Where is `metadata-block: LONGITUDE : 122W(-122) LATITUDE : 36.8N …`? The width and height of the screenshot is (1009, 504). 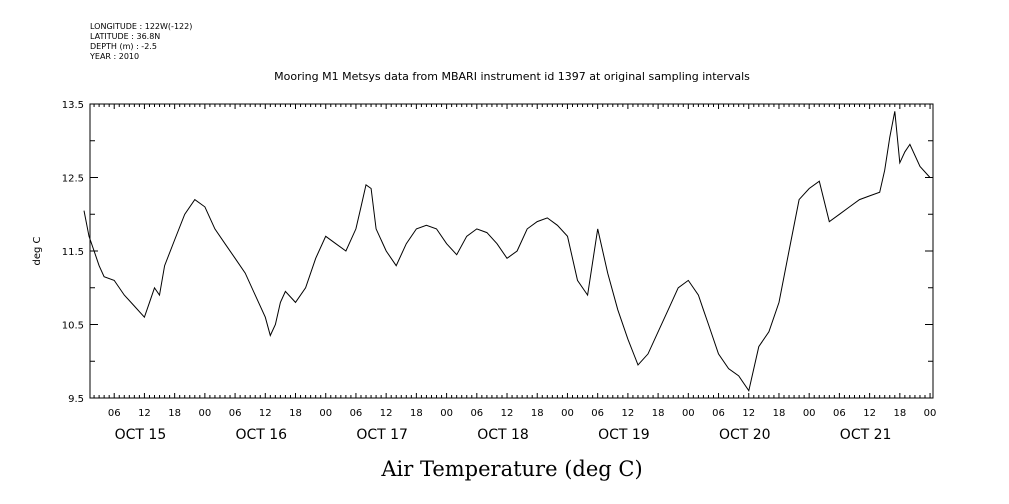 metadata-block: LONGITUDE : 122W(-122) LATITUDE : 36.8N … is located at coordinates (141, 42).